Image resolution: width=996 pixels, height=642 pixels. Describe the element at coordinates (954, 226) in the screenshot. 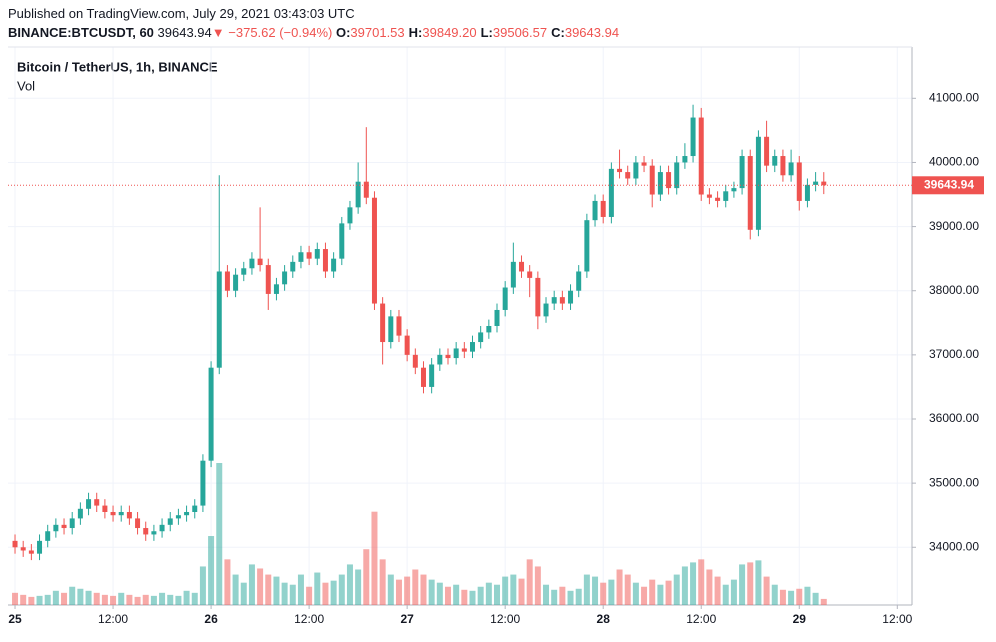

I see `y-tick-label: 39000.00` at that location.